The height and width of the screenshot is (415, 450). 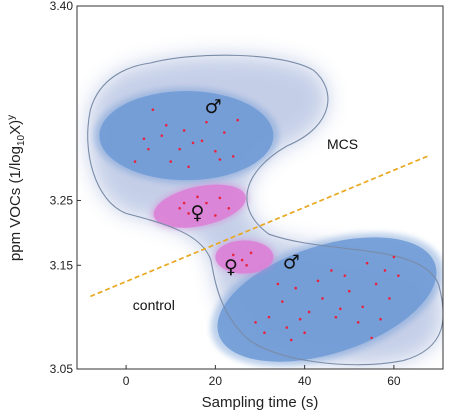 What do you see at coordinates (262, 376) in the screenshot?
I see `x-axis: 0 20 40 60` at bounding box center [262, 376].